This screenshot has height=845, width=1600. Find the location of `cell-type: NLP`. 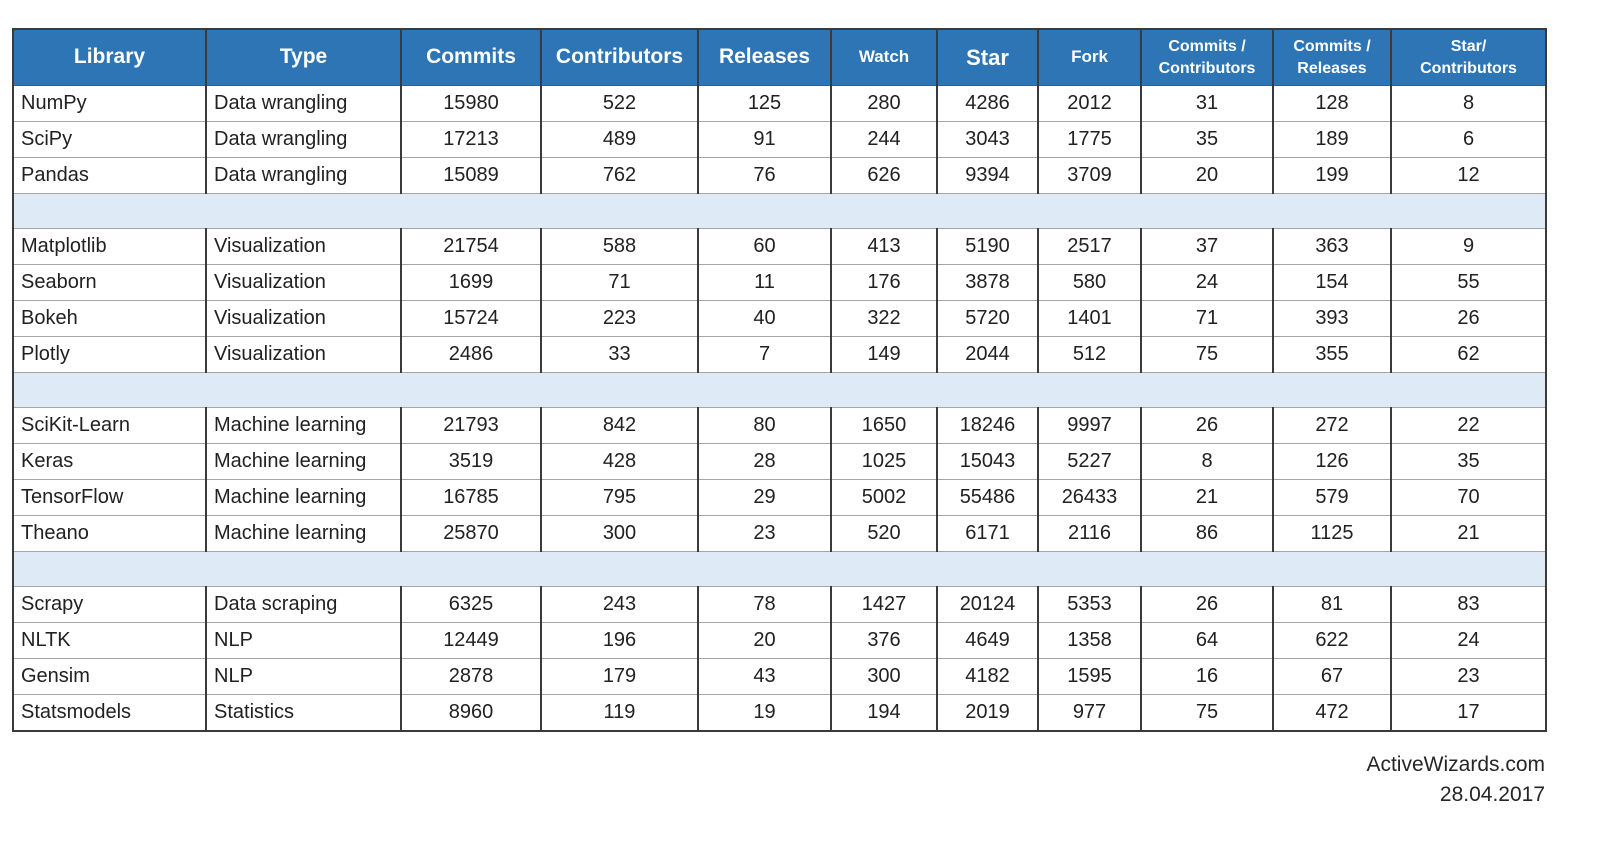

cell-type: NLP is located at coordinates (303, 676).